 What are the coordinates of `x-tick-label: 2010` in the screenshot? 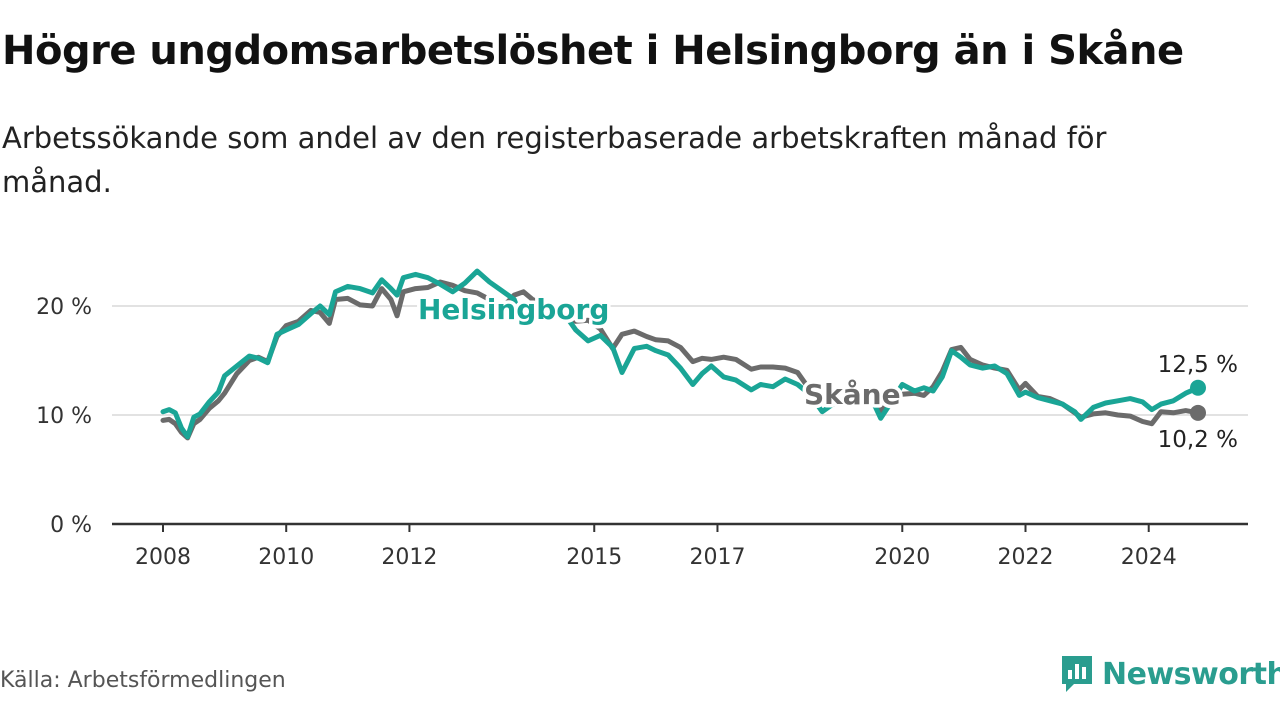 It's located at (286, 557).